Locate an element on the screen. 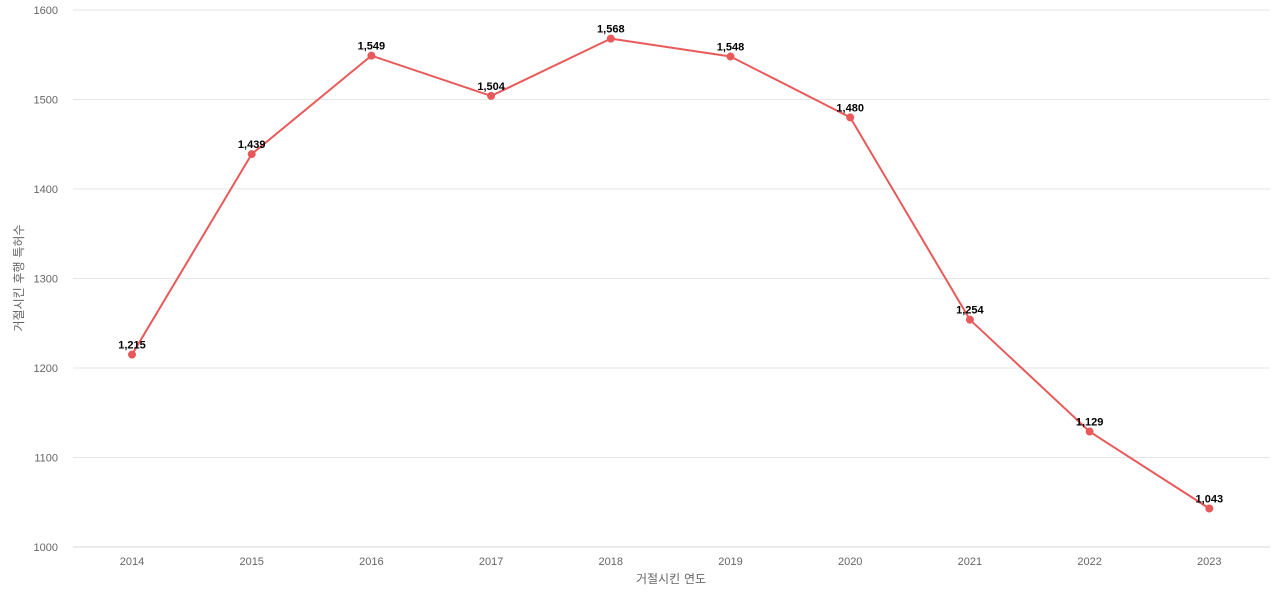  x-tick-label: 2023 is located at coordinates (1209, 562).